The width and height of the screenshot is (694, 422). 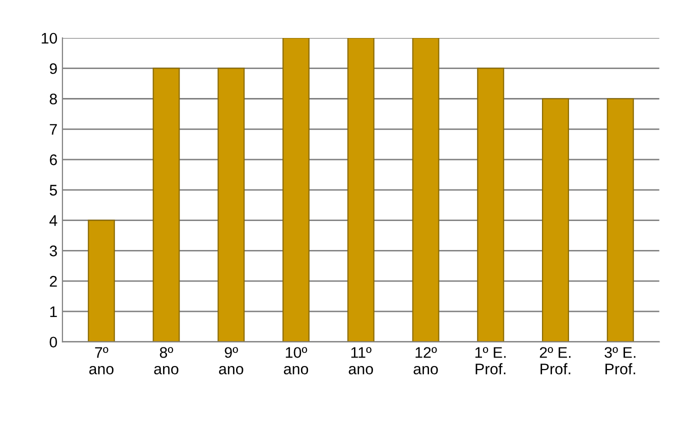 I want to click on x-tick-label: 11º ano, so click(x=360, y=360).